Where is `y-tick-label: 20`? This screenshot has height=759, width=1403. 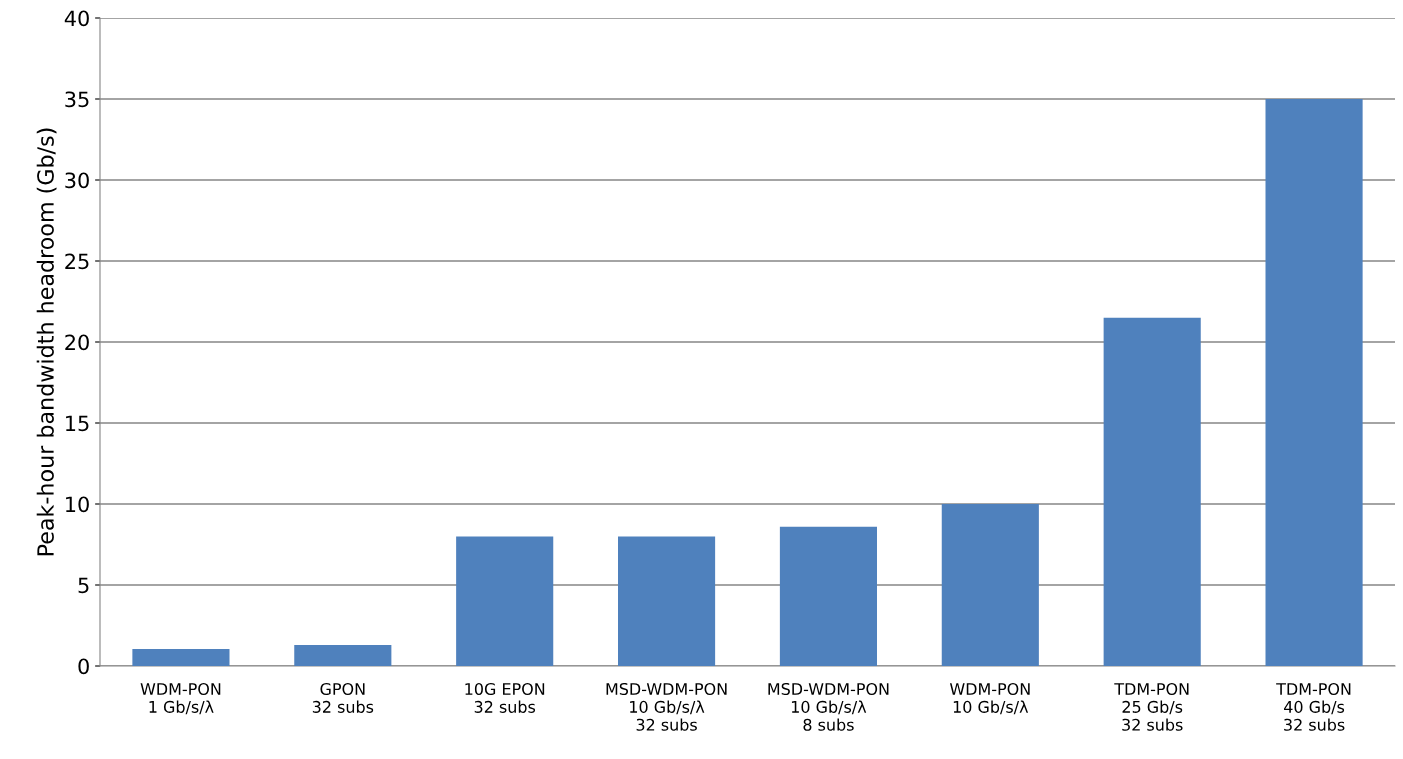
y-tick-label: 20 is located at coordinates (77, 342).